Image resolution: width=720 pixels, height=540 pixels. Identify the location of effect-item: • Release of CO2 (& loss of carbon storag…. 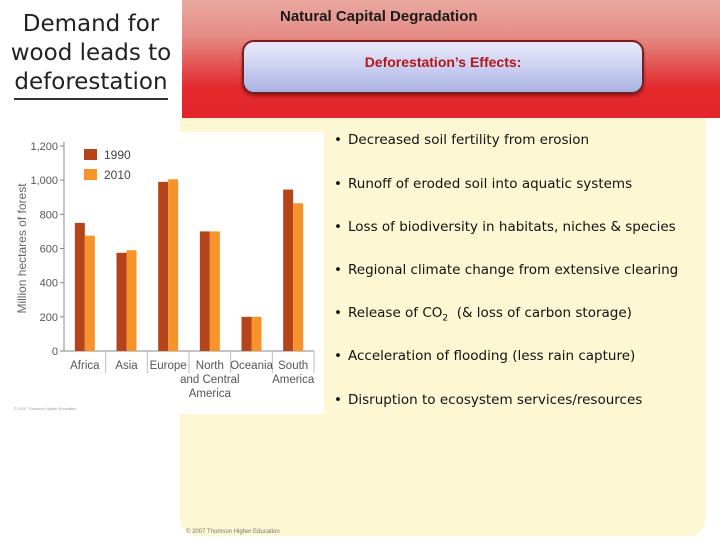
(483, 314).